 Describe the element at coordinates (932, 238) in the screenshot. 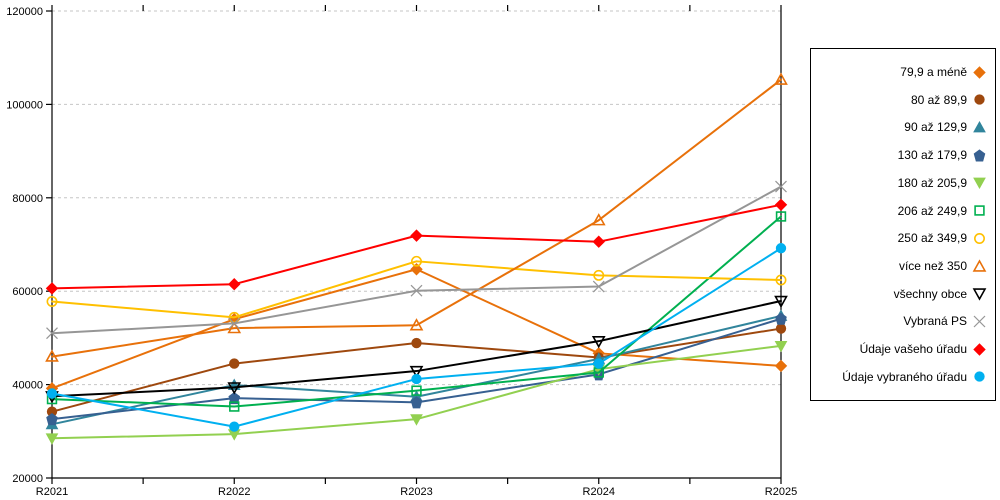

I see `legend-item-label: 250 až 349,9` at that location.